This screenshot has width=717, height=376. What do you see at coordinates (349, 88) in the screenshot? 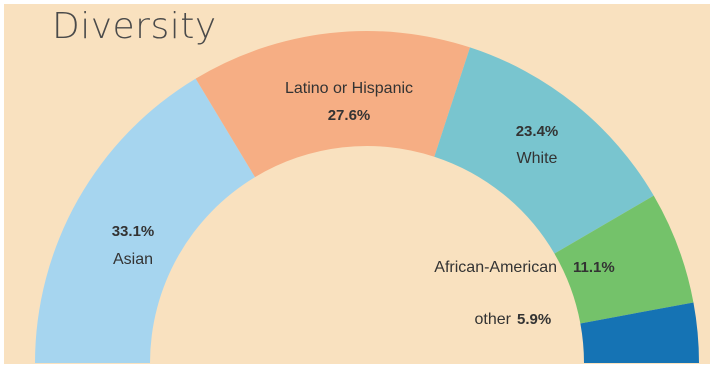
I see `slice-label-latino: Latino or Hispanic` at bounding box center [349, 88].